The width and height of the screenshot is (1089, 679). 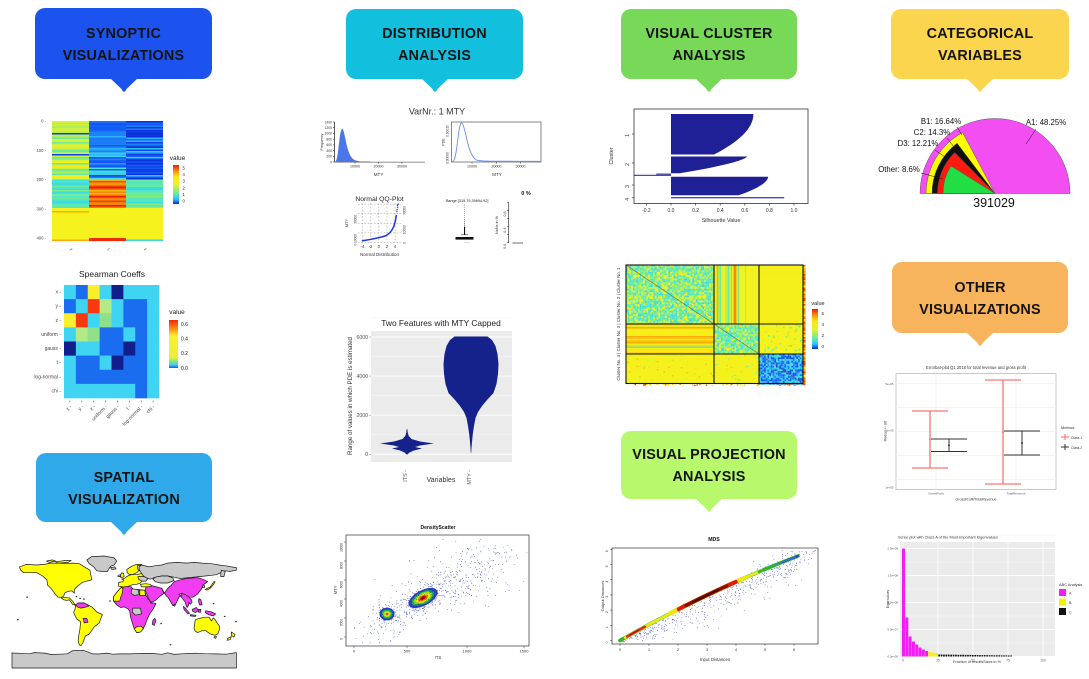 I want to click on svg-text: Cluster, so click(x=612, y=155).